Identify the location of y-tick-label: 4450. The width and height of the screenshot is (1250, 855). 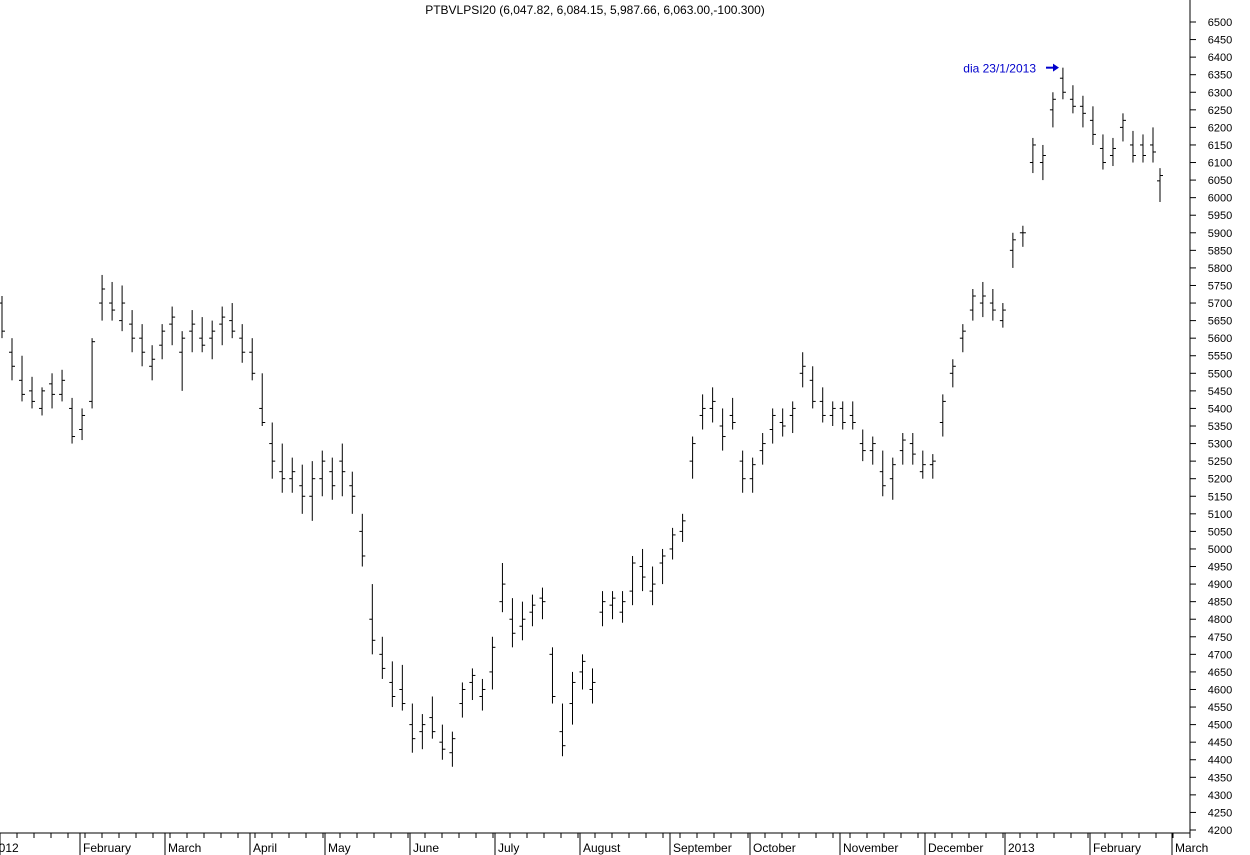
(1220, 743).